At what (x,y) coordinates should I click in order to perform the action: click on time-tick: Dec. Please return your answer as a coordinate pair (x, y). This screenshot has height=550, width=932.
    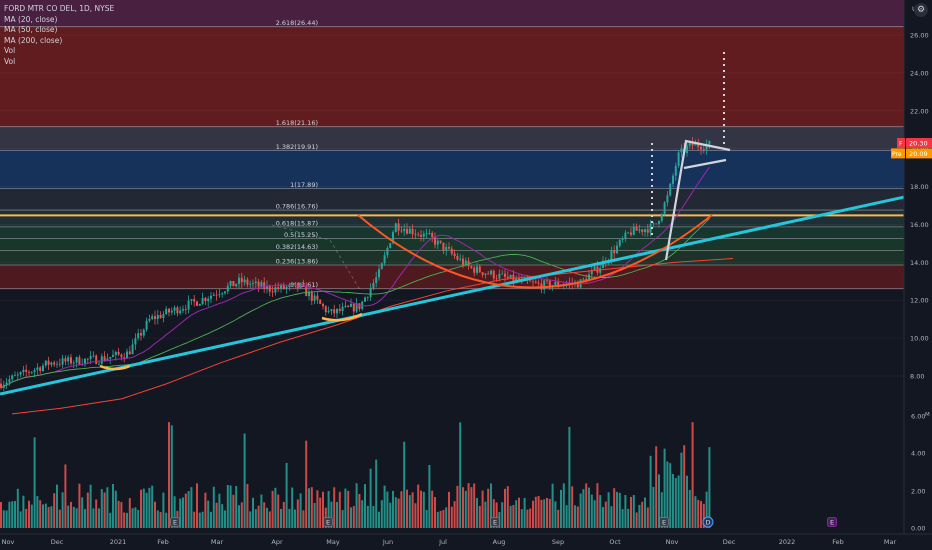
    Looking at the image, I should click on (57, 542).